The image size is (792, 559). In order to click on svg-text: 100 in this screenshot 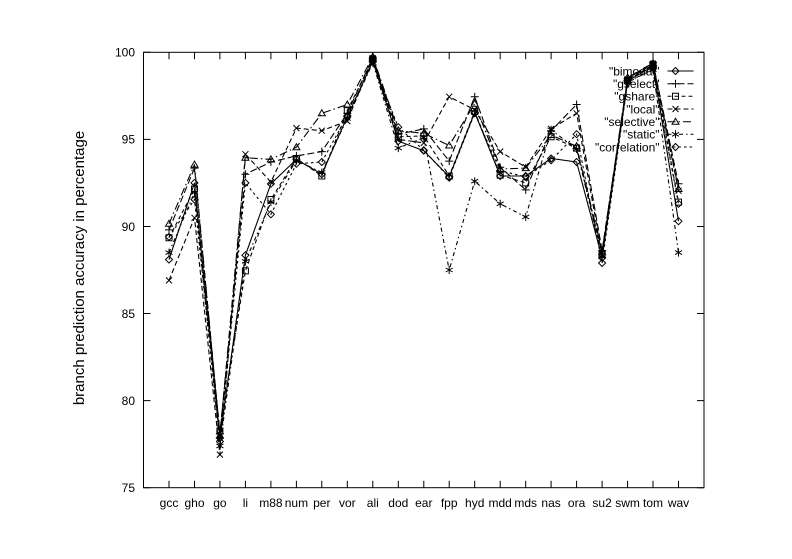, I will do `click(125, 53)`.